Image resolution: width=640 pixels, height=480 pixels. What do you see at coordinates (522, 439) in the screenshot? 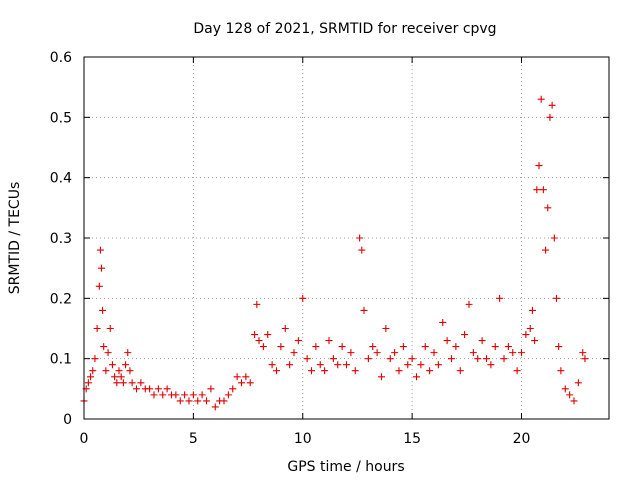
I see `x-tick-label: 20` at bounding box center [522, 439].